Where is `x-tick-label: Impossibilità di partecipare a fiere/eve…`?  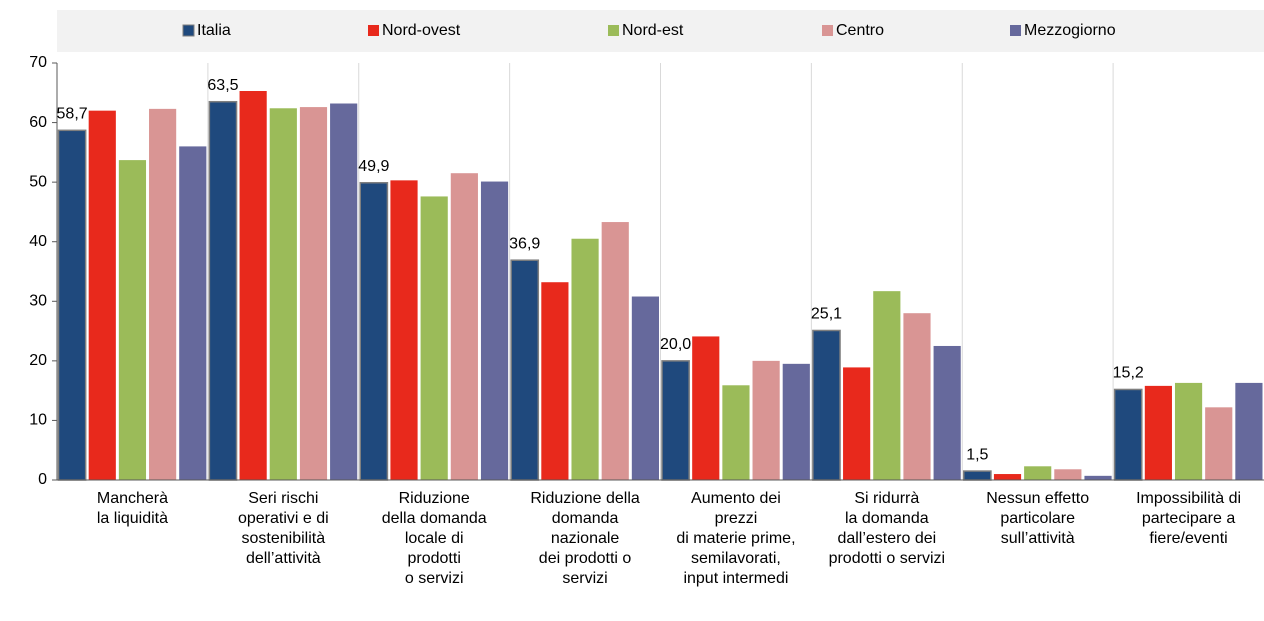
x-tick-label: Impossibilità di partecipare a fiere/eve… is located at coordinates (1189, 518).